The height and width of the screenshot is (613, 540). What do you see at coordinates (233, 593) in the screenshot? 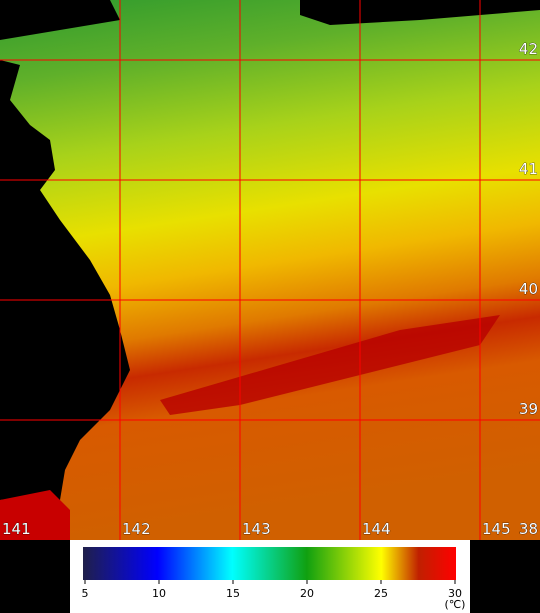
I see `colorbar-tick-label: 15` at bounding box center [233, 593].